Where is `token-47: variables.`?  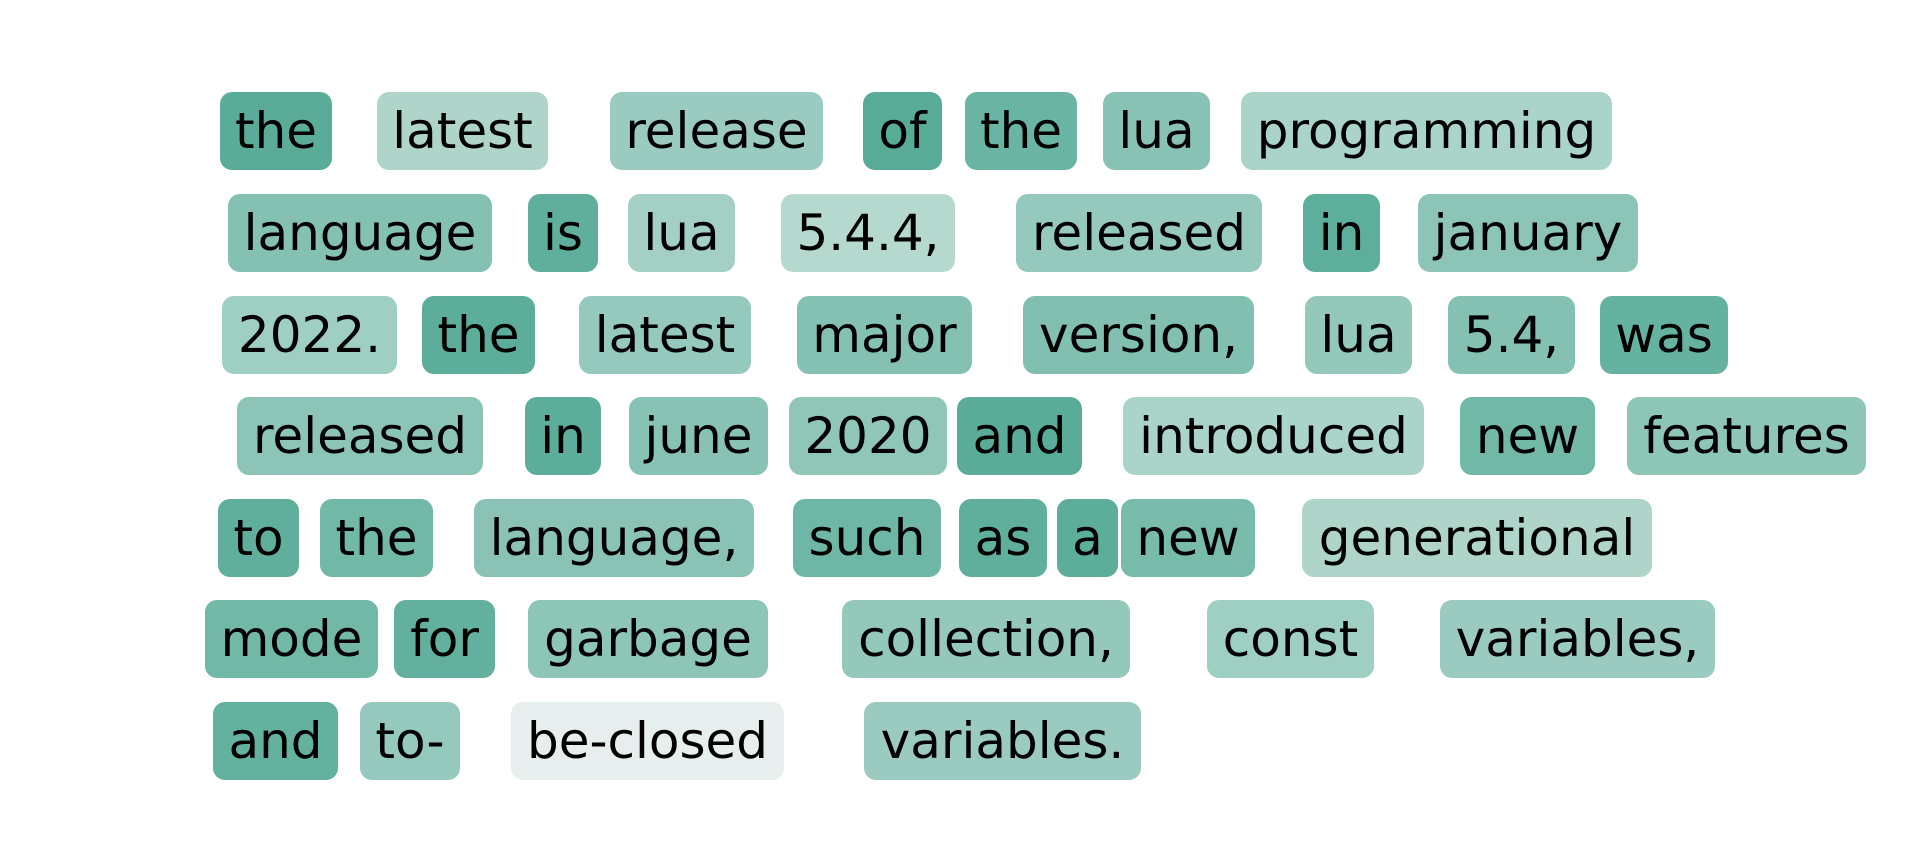 token-47: variables. is located at coordinates (1002, 741).